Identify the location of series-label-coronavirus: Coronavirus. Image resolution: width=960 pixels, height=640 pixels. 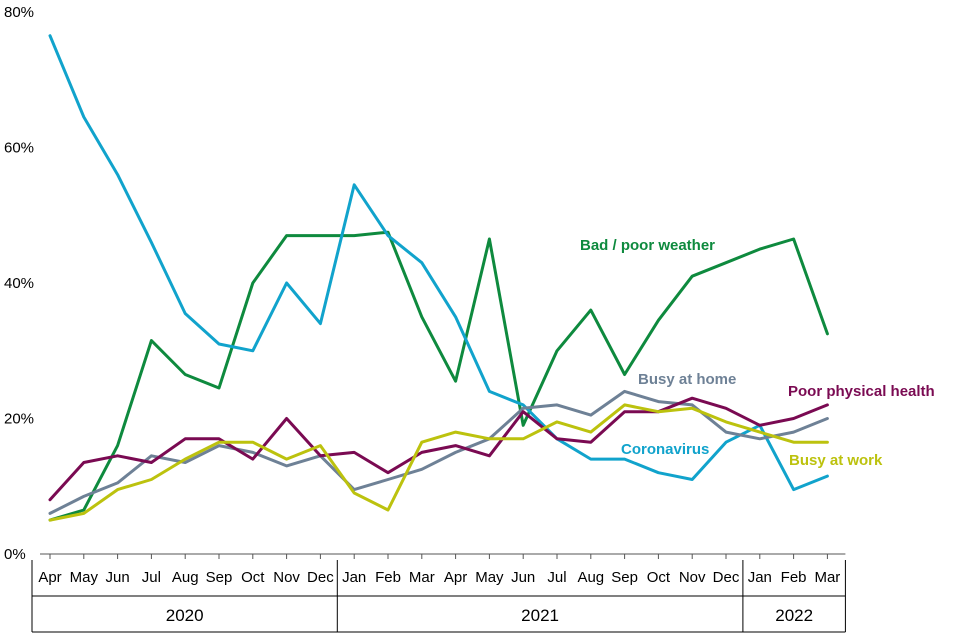
(665, 449).